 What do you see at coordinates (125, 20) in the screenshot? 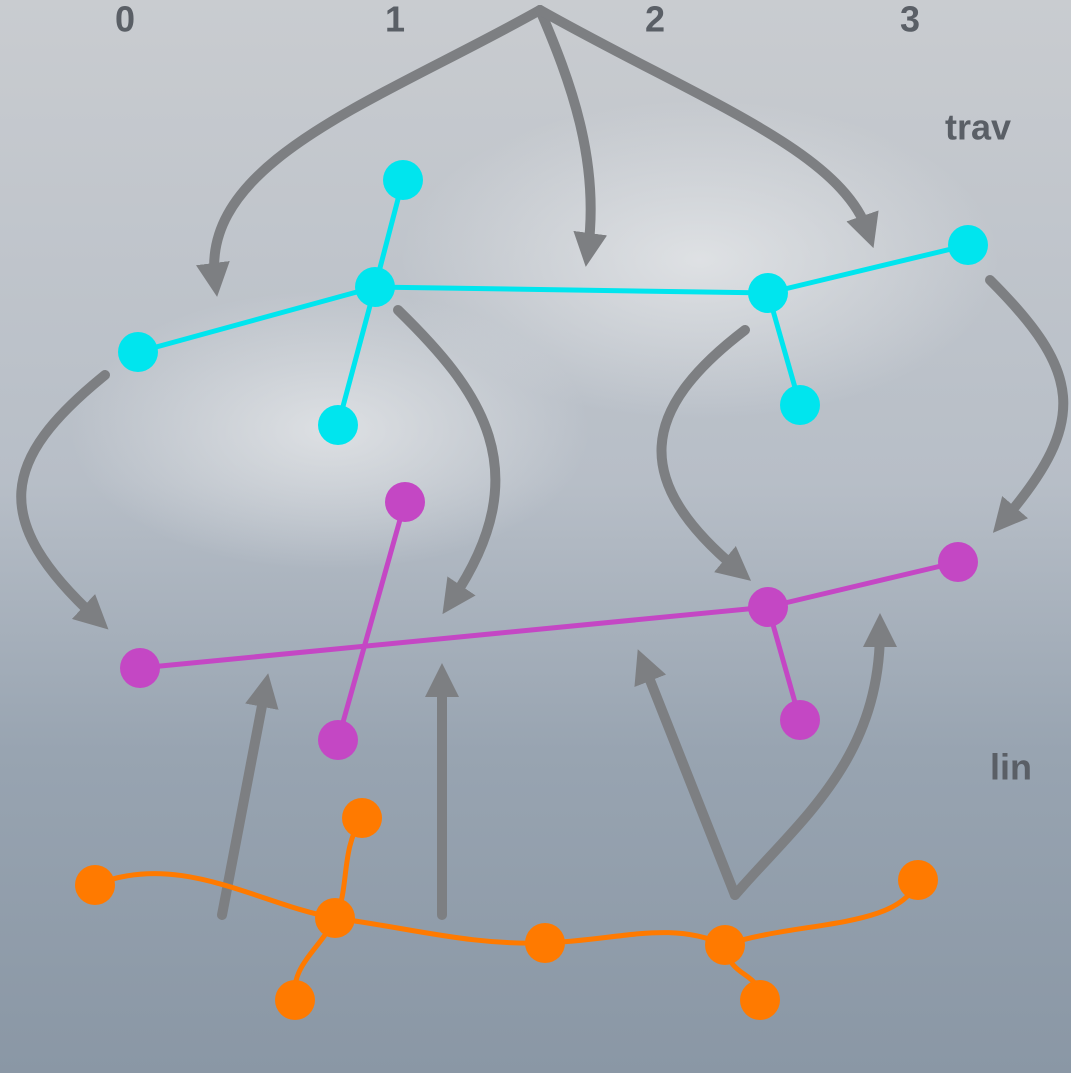
I see `column-label: 0` at bounding box center [125, 20].